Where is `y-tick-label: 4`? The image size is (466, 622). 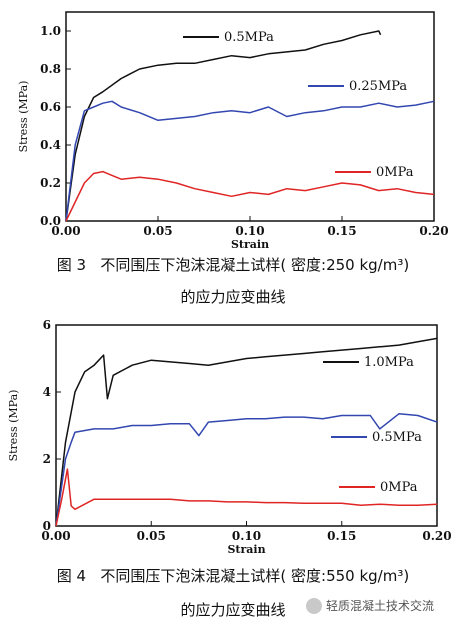
y-tick-label: 4 is located at coordinates (47, 392).